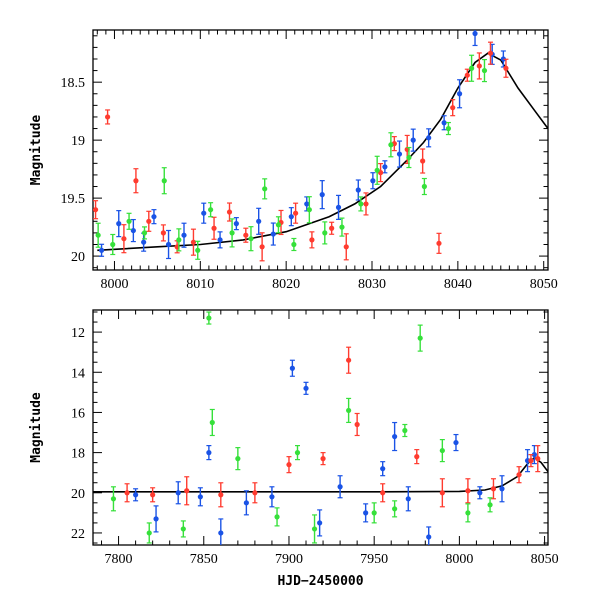 The width and height of the screenshot is (600, 600). I want to click on y-tick-label: 14, so click(78, 373).